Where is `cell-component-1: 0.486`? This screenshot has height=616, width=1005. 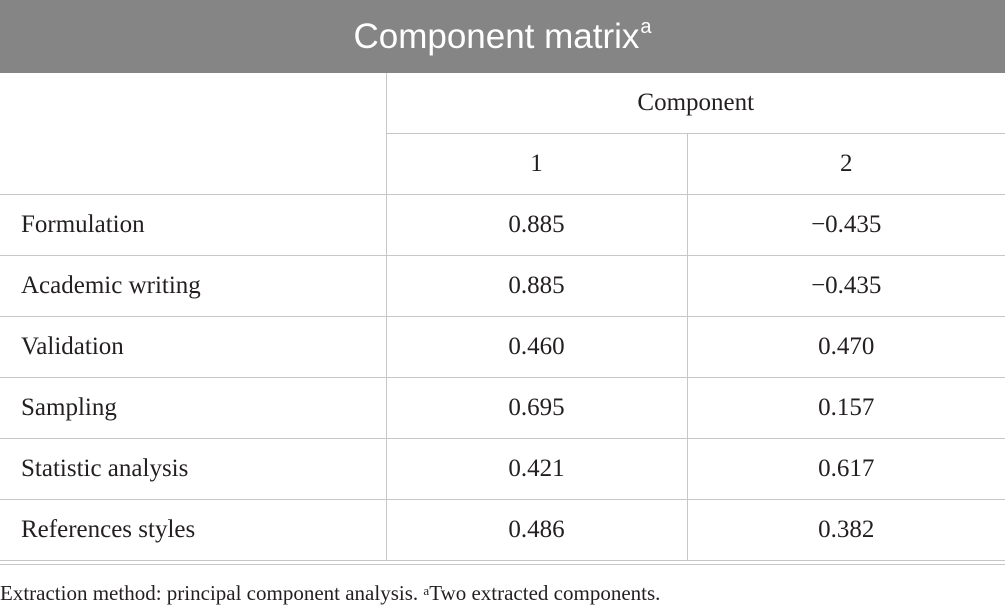 cell-component-1: 0.486 is located at coordinates (536, 530).